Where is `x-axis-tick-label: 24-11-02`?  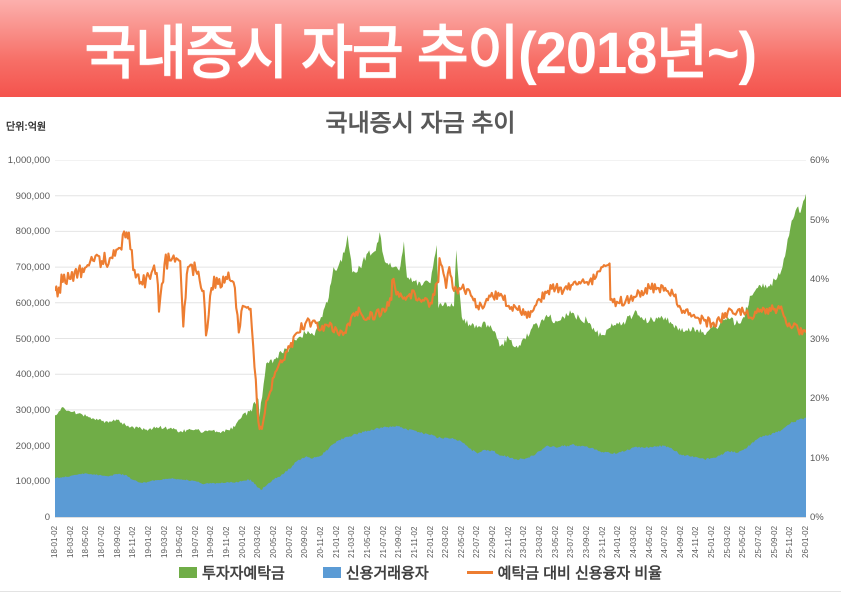
x-axis-tick-label: 24-11-02 is located at coordinates (696, 542).